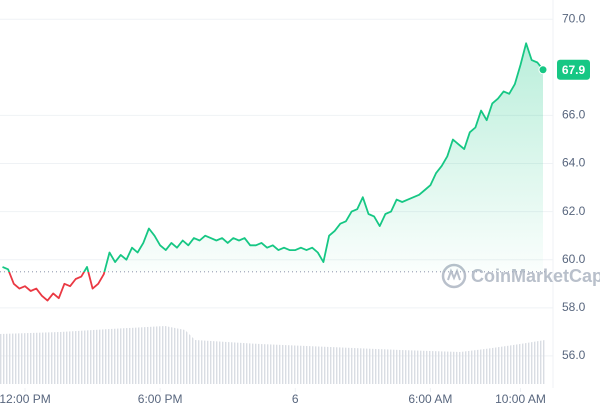 This screenshot has width=600, height=413. I want to click on y-tick-label: 70.0, so click(574, 18).